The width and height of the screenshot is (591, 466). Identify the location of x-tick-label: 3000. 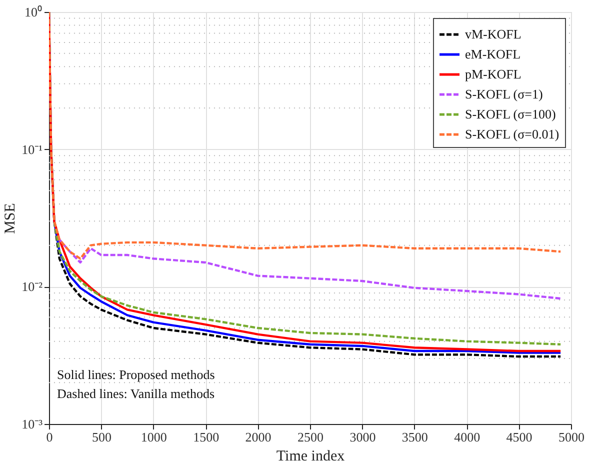
(363, 437).